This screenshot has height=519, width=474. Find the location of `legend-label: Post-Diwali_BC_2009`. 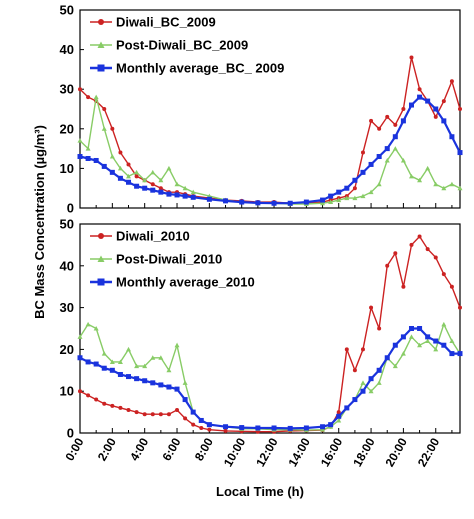

legend-label: Post-Diwali_BC_2009 is located at coordinates (182, 45).